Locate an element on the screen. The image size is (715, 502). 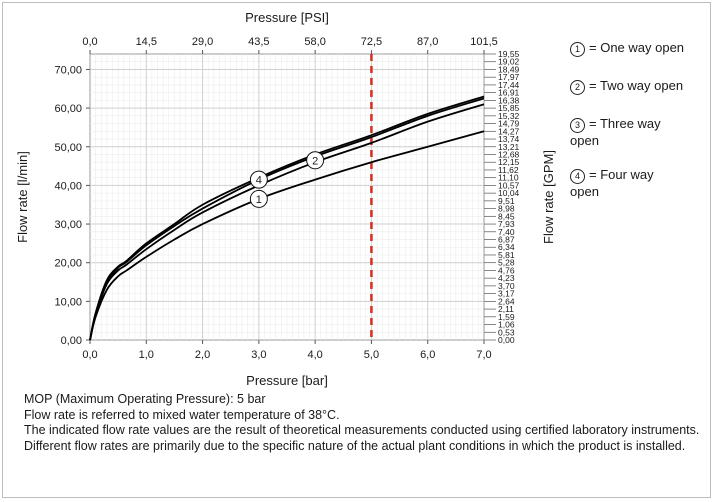
right-tick-label: 3,70 is located at coordinates (506, 286).